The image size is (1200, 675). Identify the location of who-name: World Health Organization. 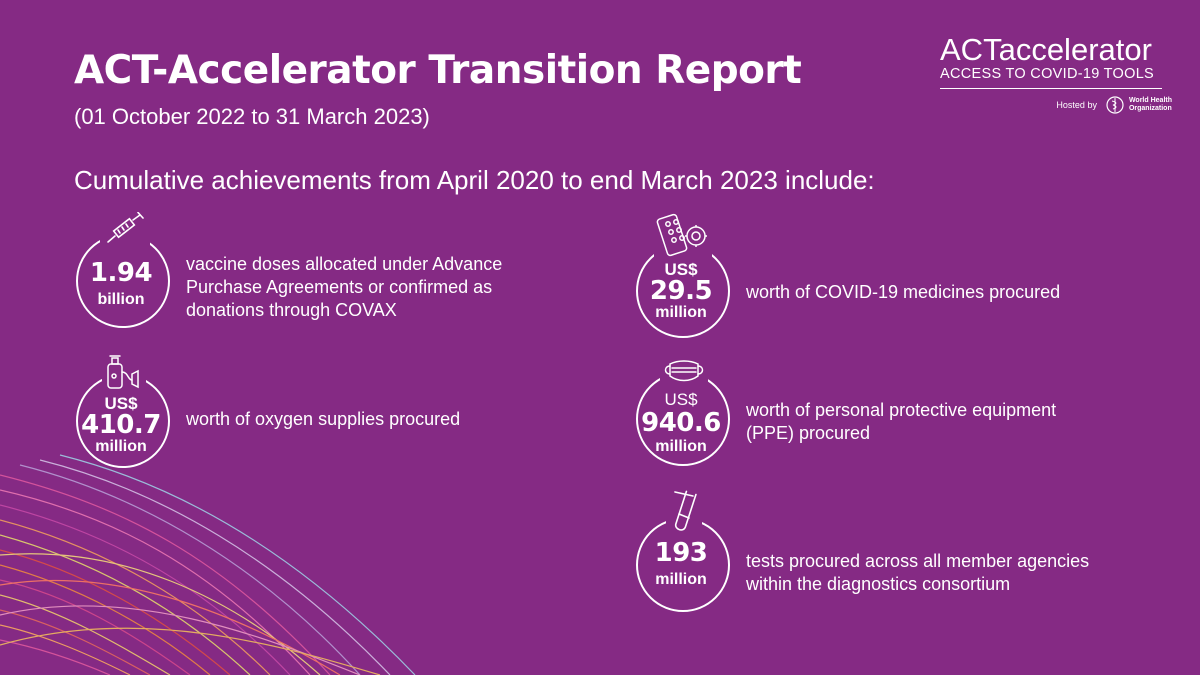
(1150, 104).